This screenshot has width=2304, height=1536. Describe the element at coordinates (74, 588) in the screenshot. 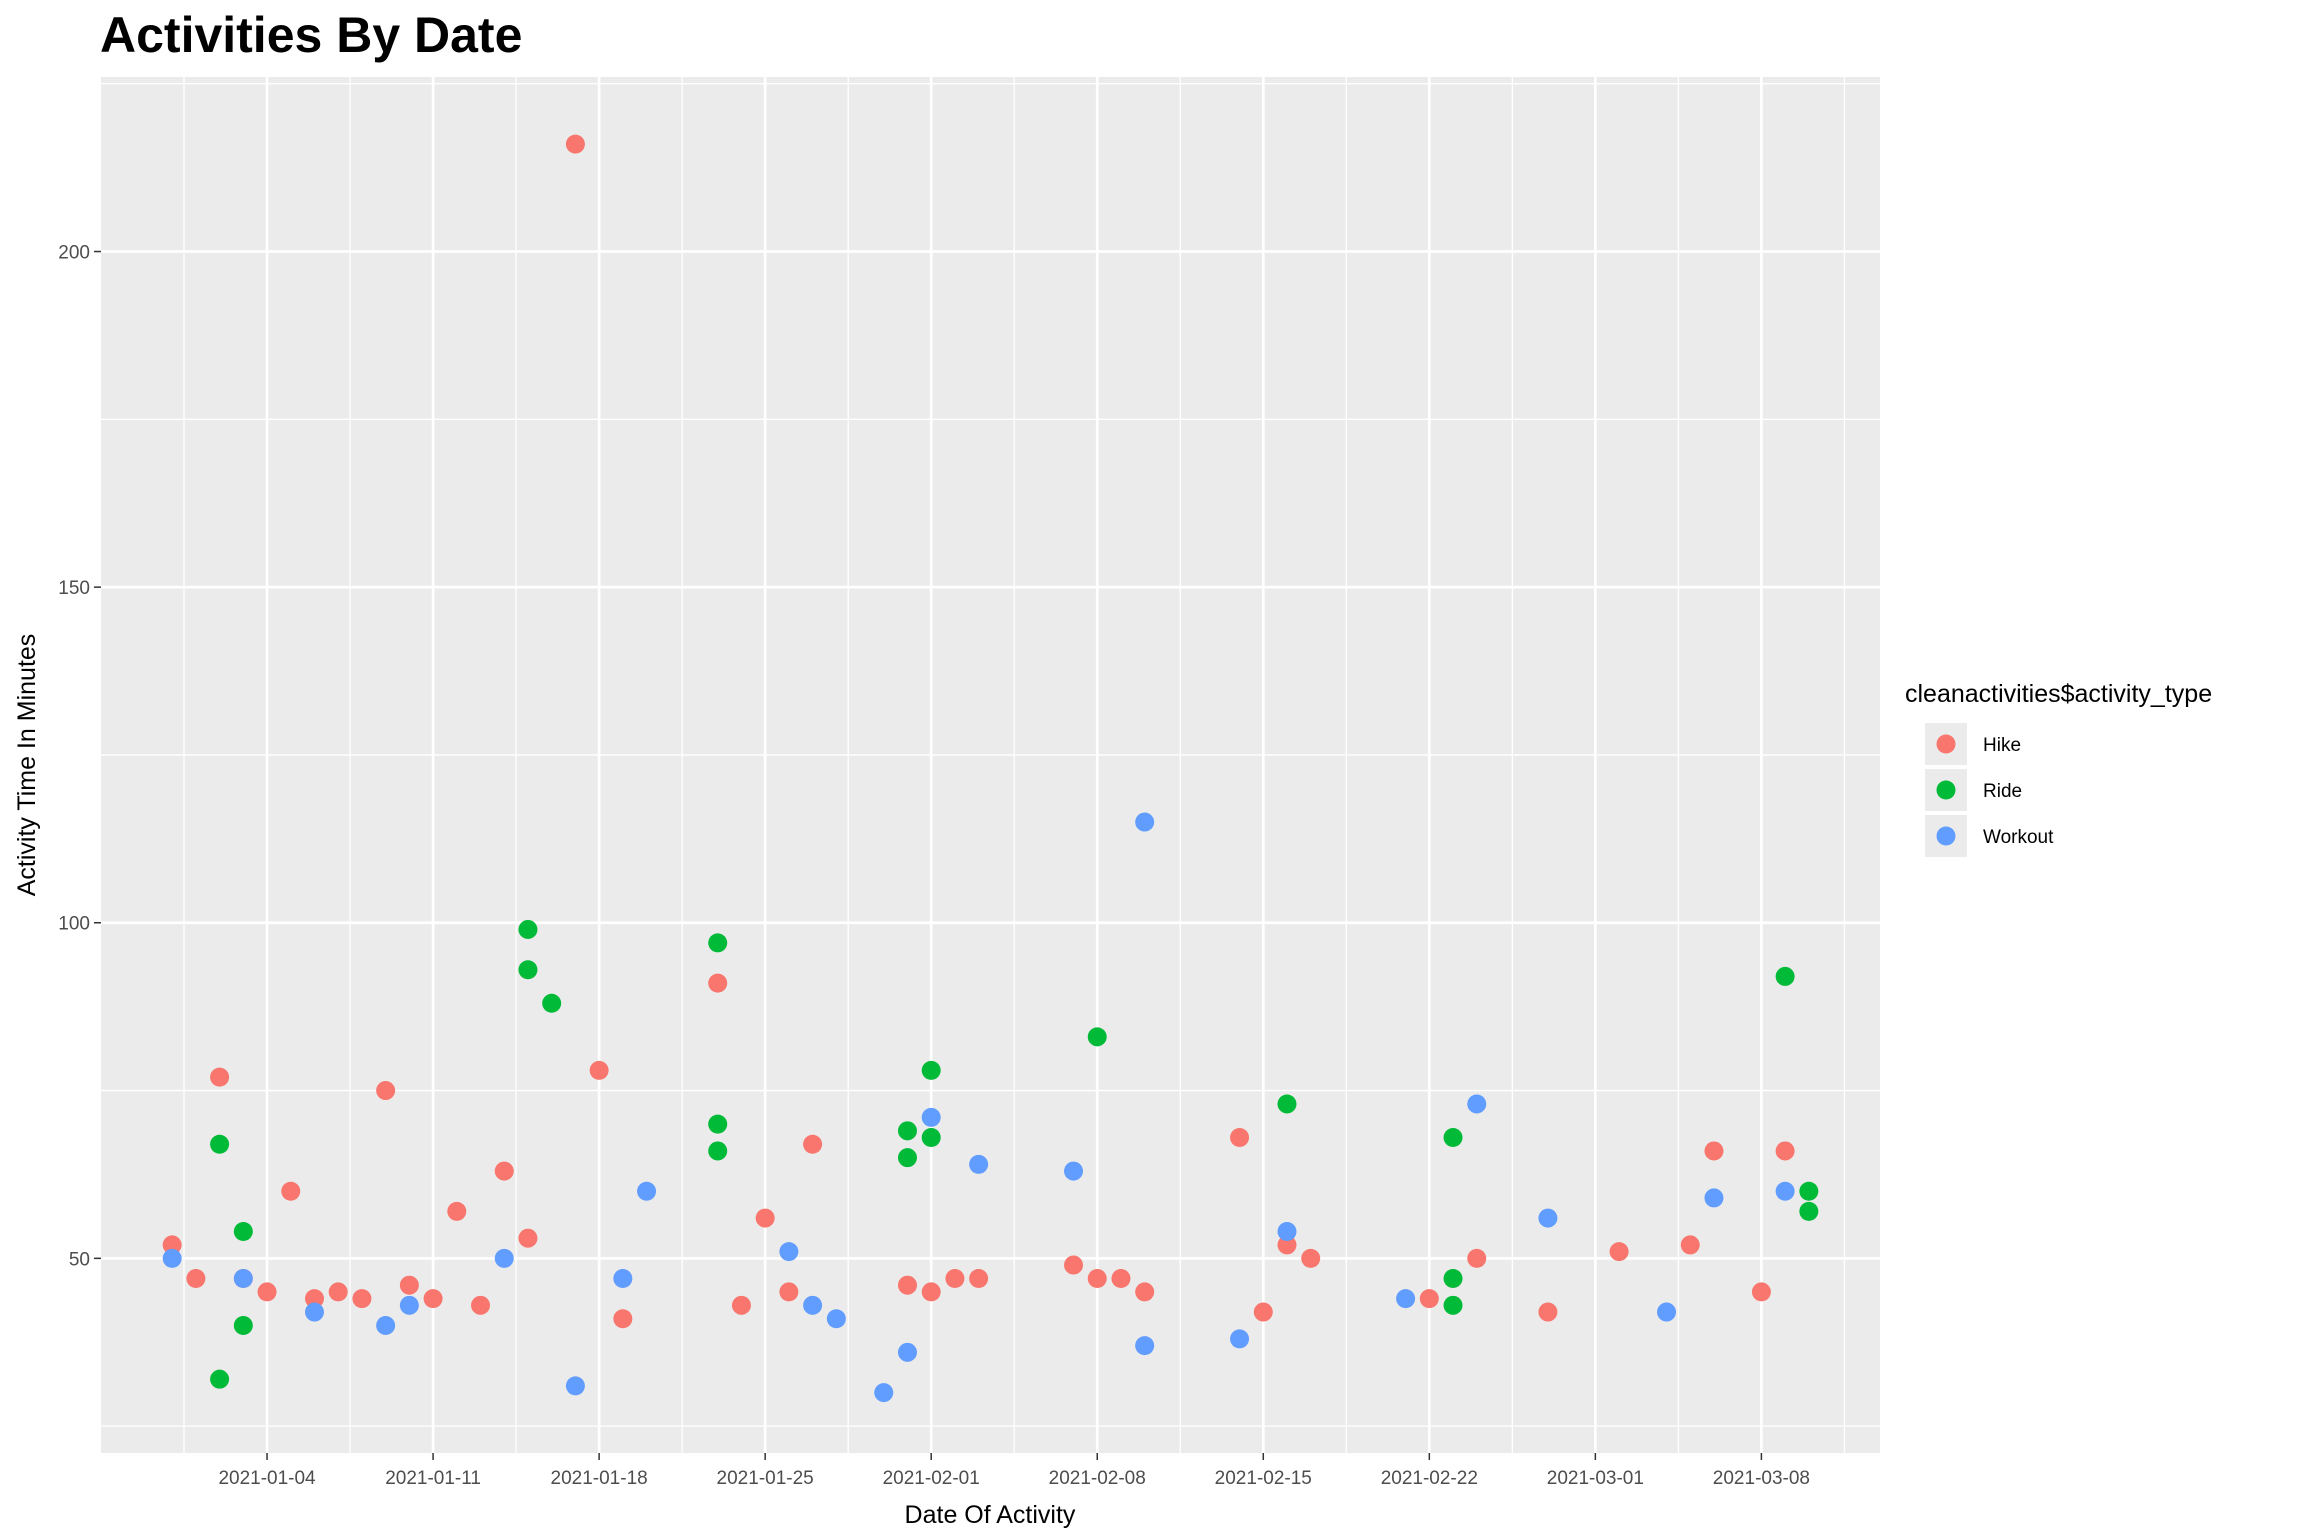

I see `y-tick-label: 150` at that location.